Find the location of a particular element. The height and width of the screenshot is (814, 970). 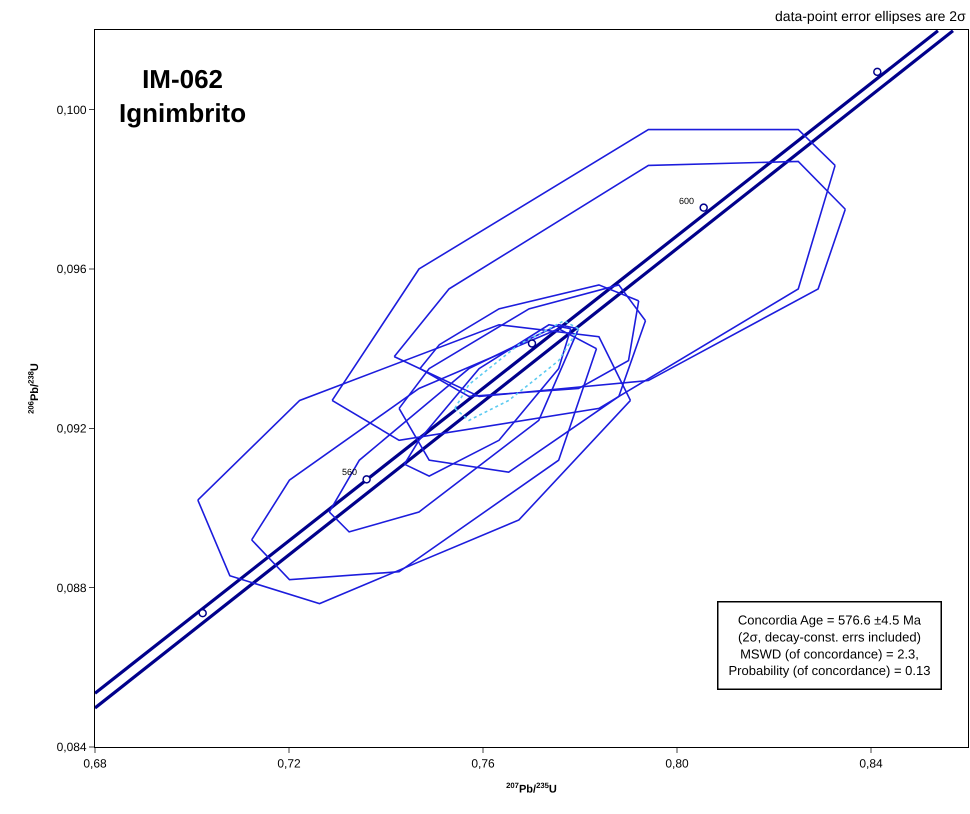

text: IM-062 Ignimbrito is located at coordinates (182, 96).